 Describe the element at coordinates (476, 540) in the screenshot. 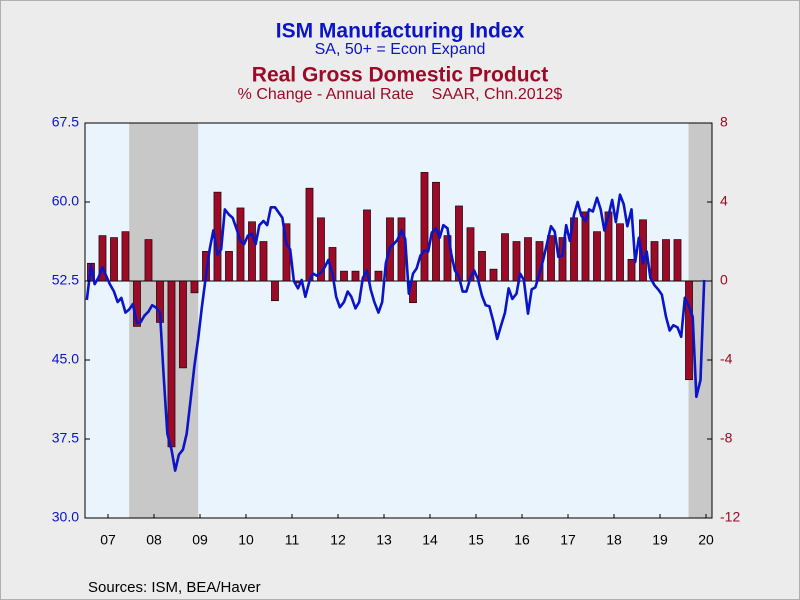

I see `x-tick-label: 15` at that location.